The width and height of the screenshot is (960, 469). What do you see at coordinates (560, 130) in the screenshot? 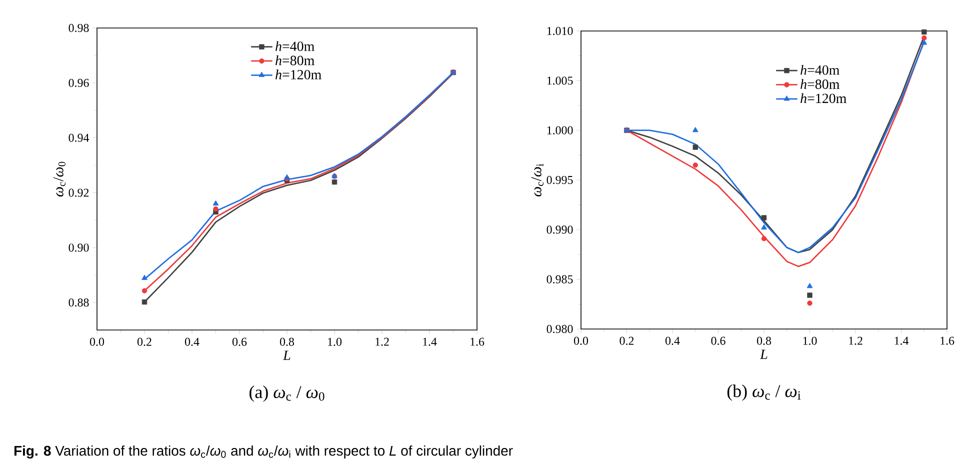
I see `y-tick-label: 1.000` at bounding box center [560, 130].